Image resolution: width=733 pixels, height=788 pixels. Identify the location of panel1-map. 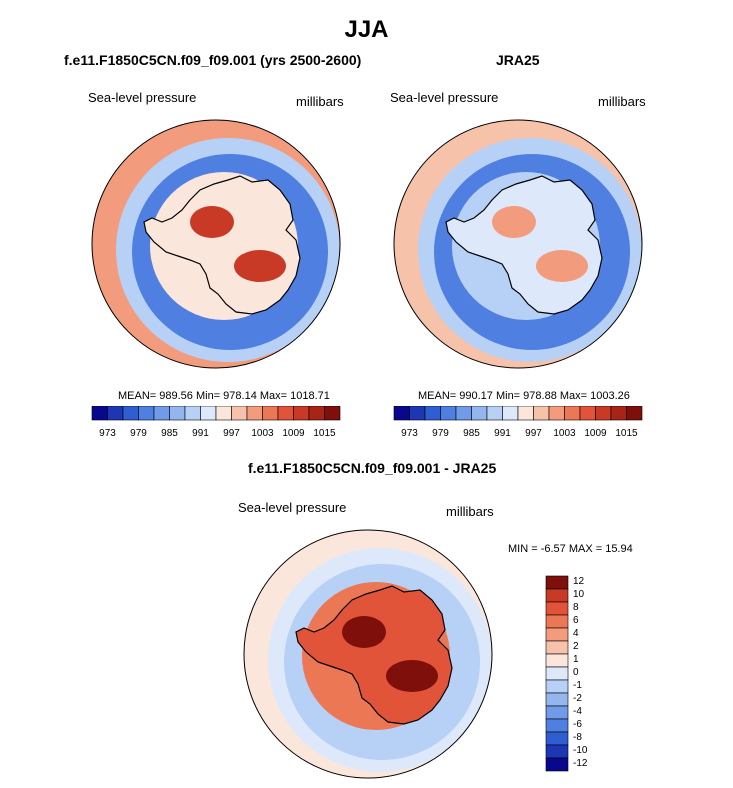
(216, 244).